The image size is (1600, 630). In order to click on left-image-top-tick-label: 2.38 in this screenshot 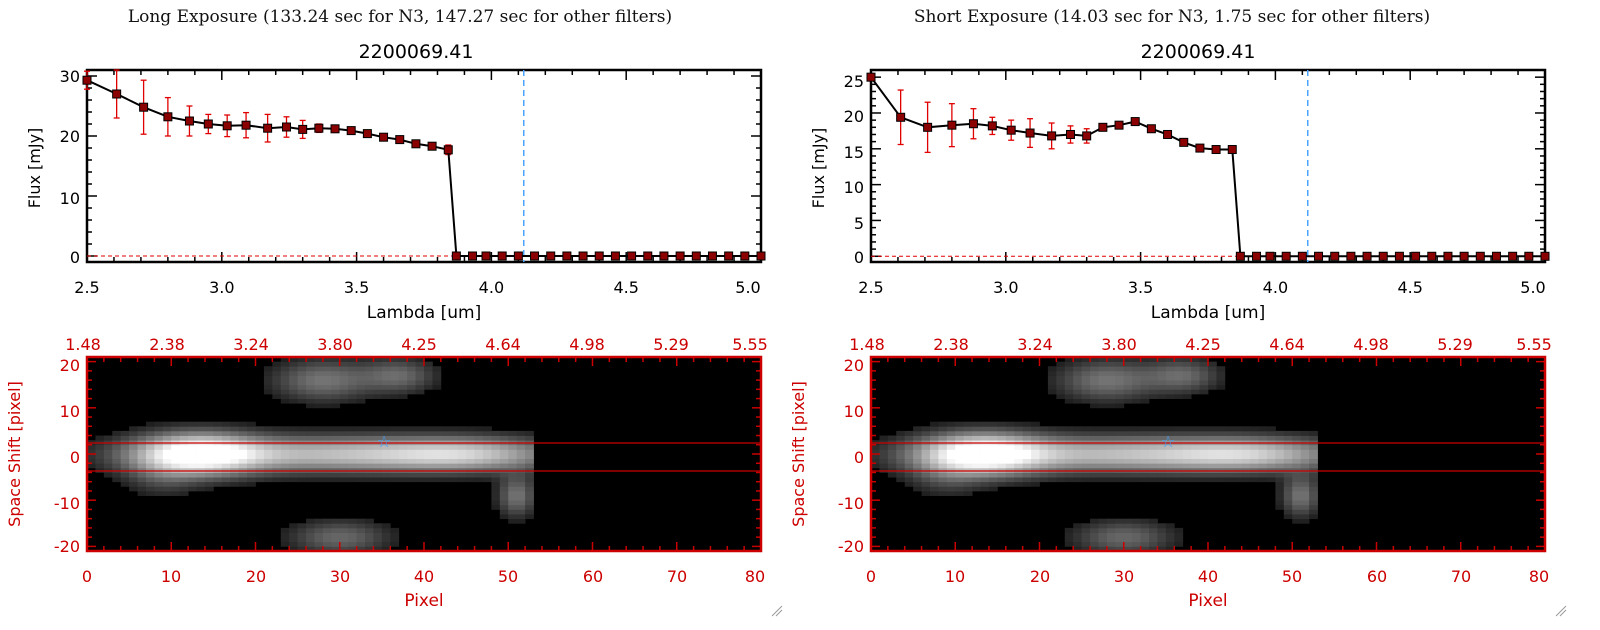, I will do `click(167, 344)`.